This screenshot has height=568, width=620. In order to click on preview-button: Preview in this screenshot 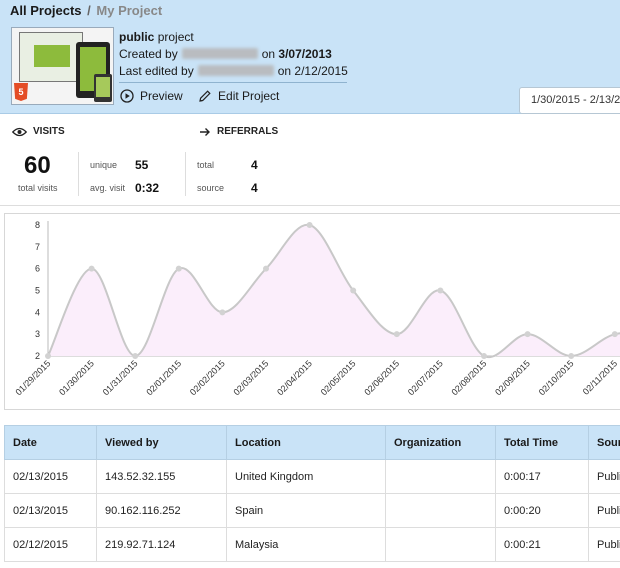, I will do `click(151, 96)`.